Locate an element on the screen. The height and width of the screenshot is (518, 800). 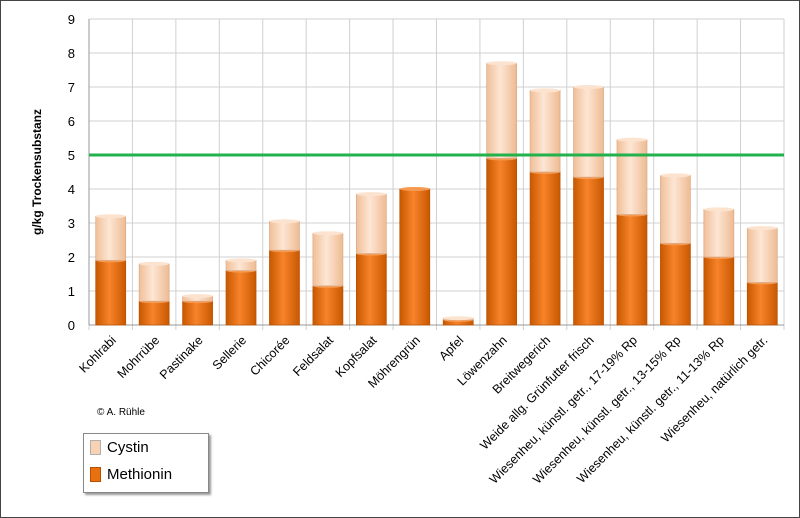
y-tick-label: 9 is located at coordinates (71, 19).